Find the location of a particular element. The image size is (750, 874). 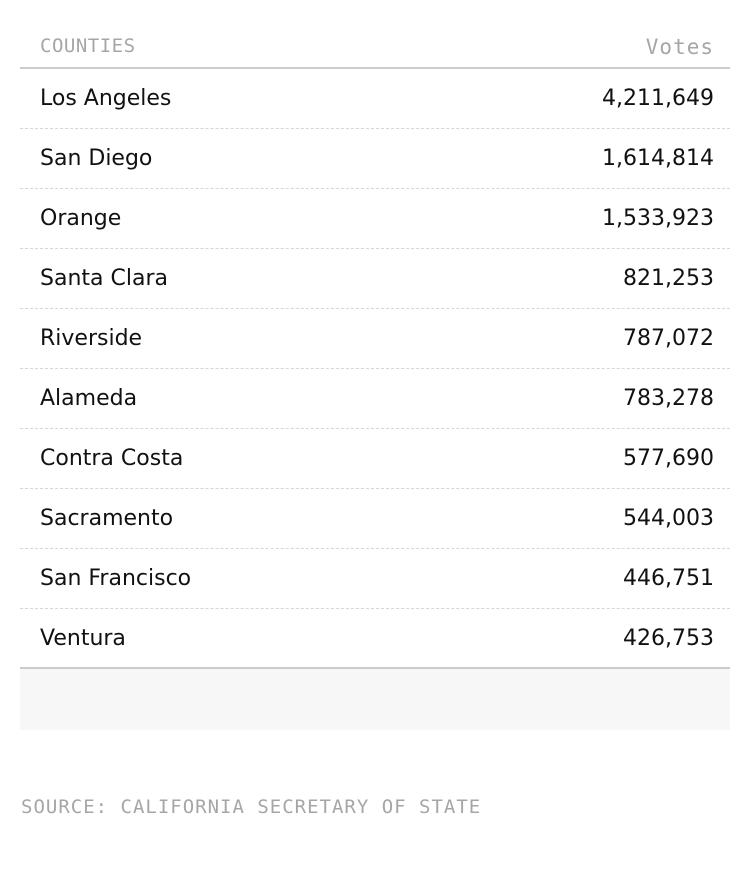

county-votes: 1,533,923 is located at coordinates (658, 218).